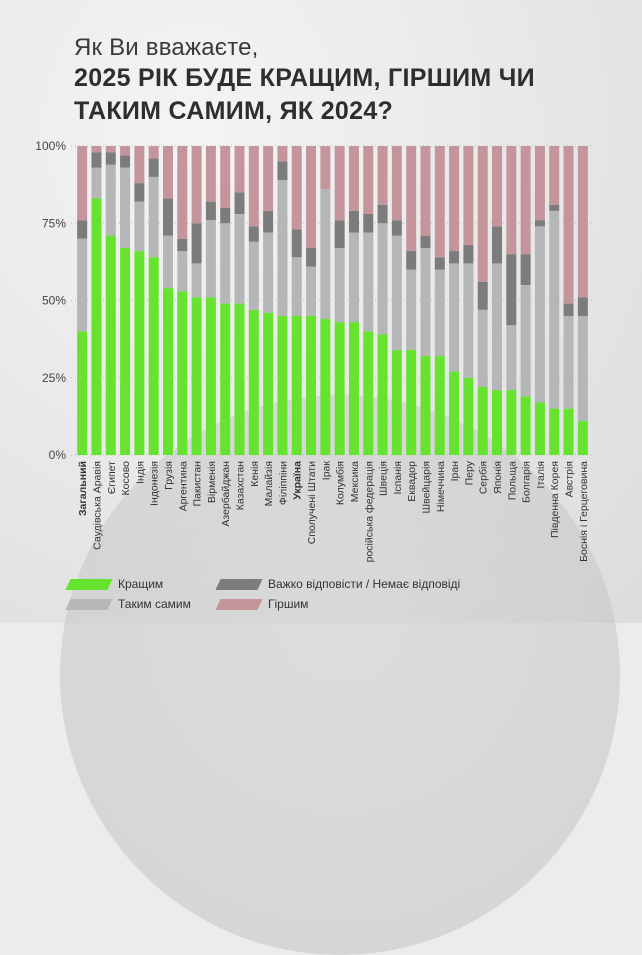 The image size is (642, 955). Describe the element at coordinates (114, 584) in the screenshot. I see `legend-item-better: Кращим` at that location.